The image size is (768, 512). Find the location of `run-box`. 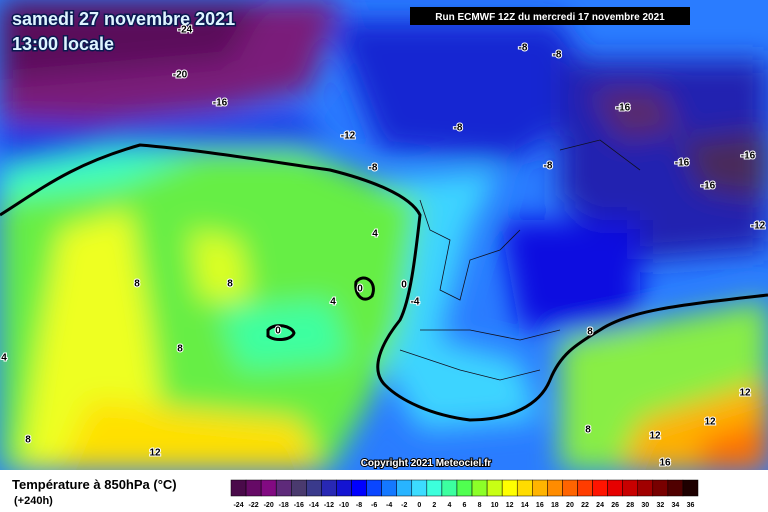

run-box is located at coordinates (550, 16).